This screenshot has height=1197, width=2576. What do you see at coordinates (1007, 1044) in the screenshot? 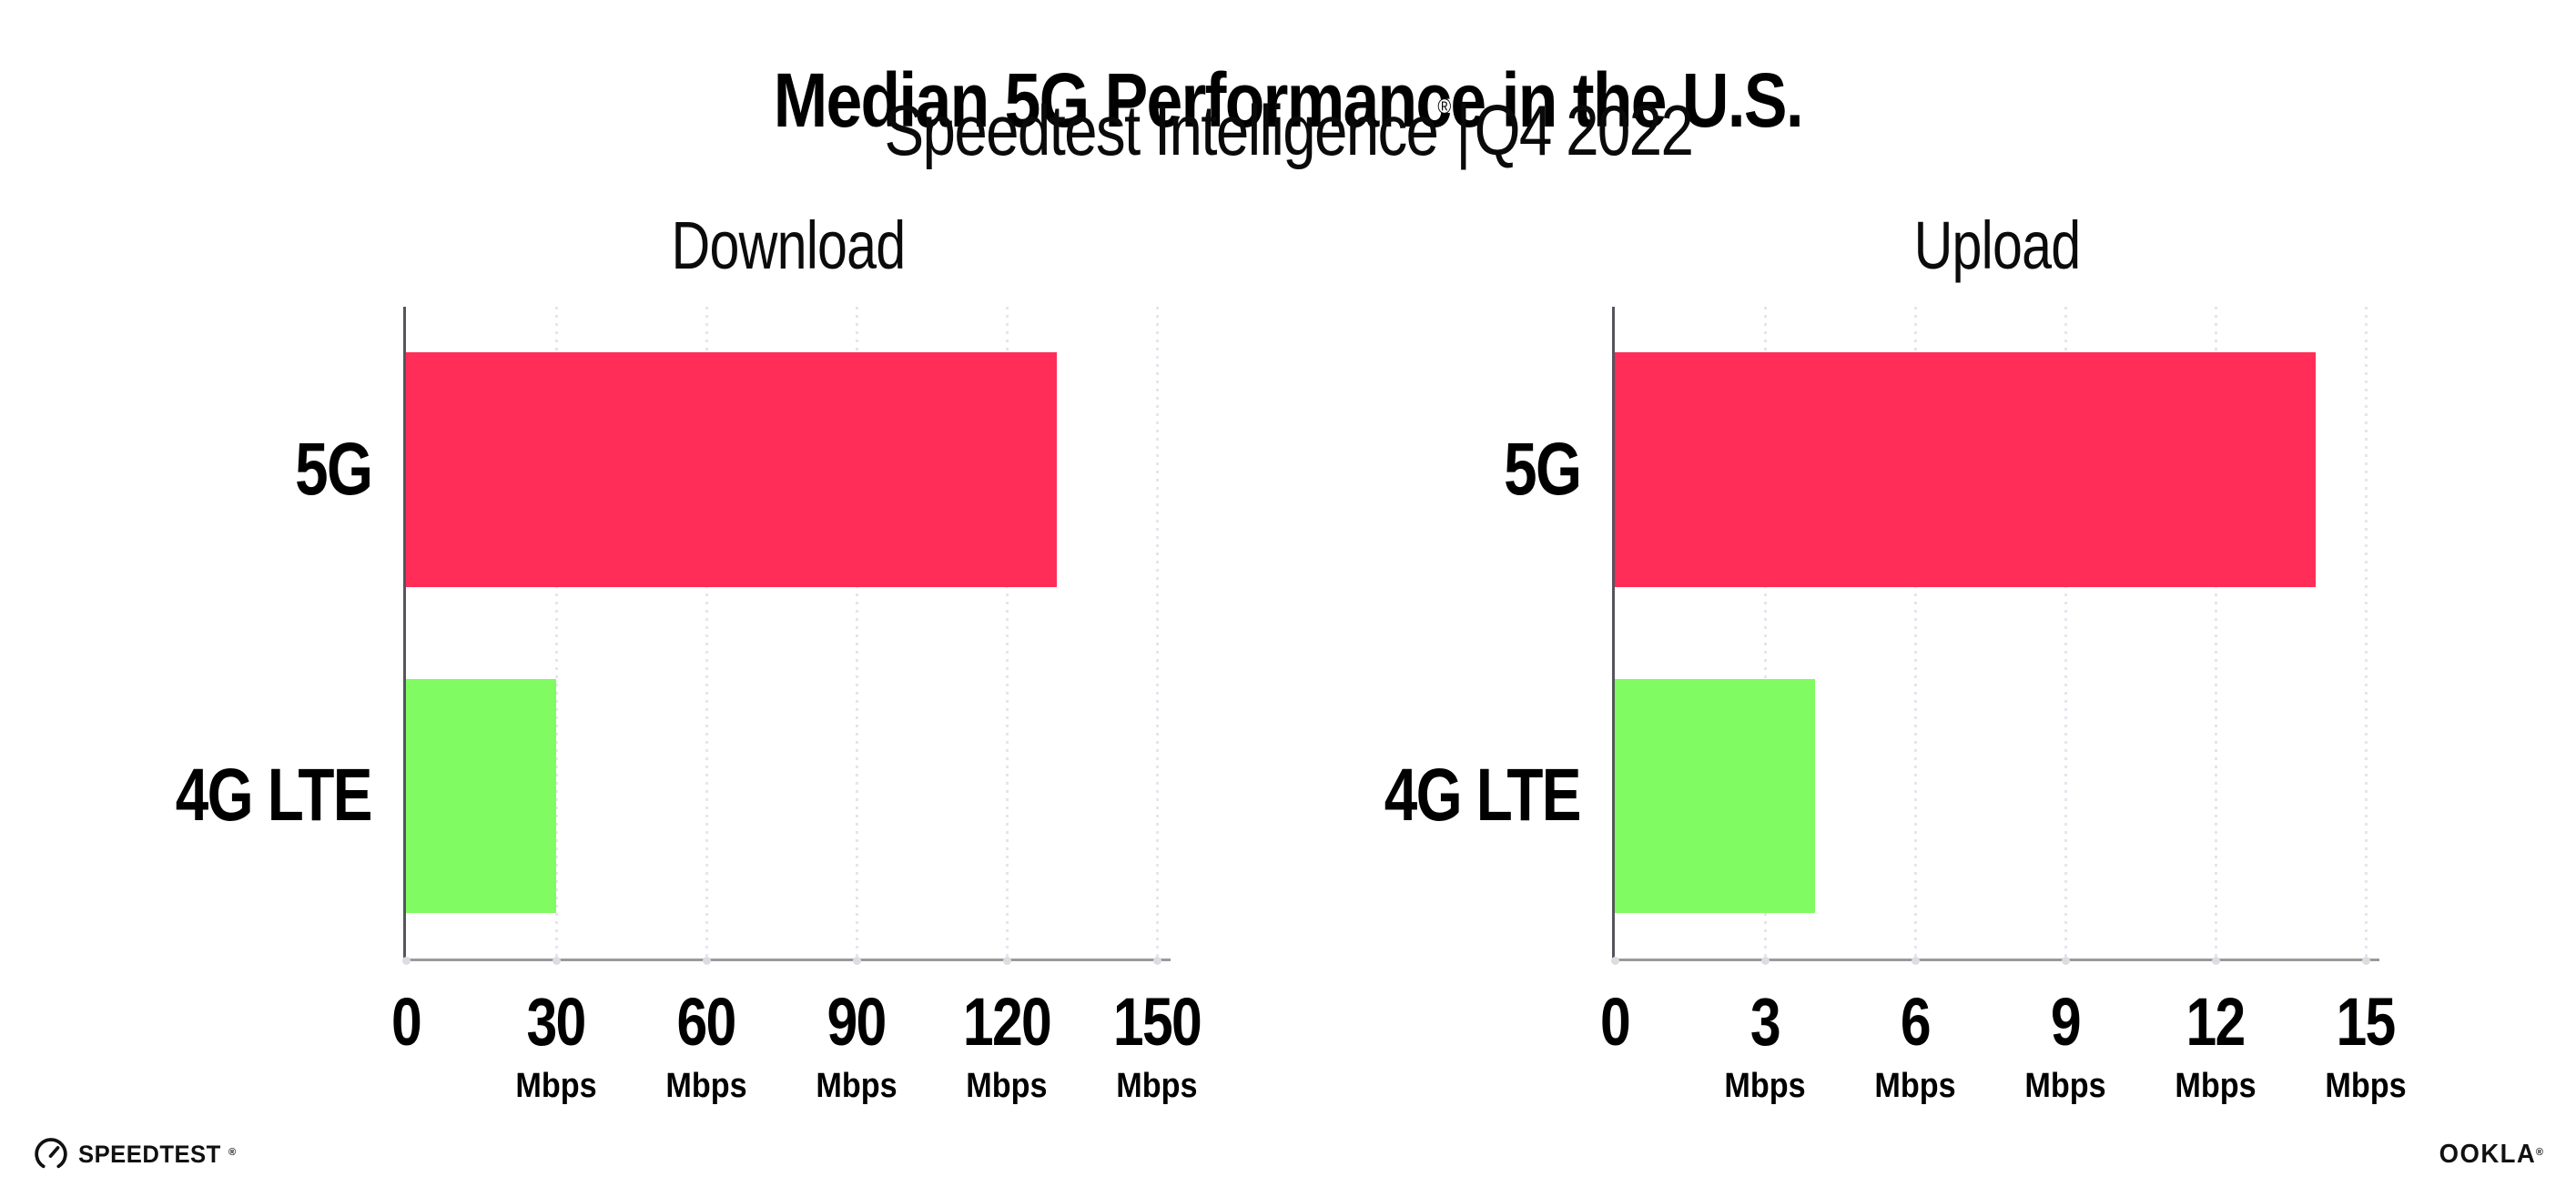
I see `x-tick-120: 120 Mbps` at bounding box center [1007, 1044].